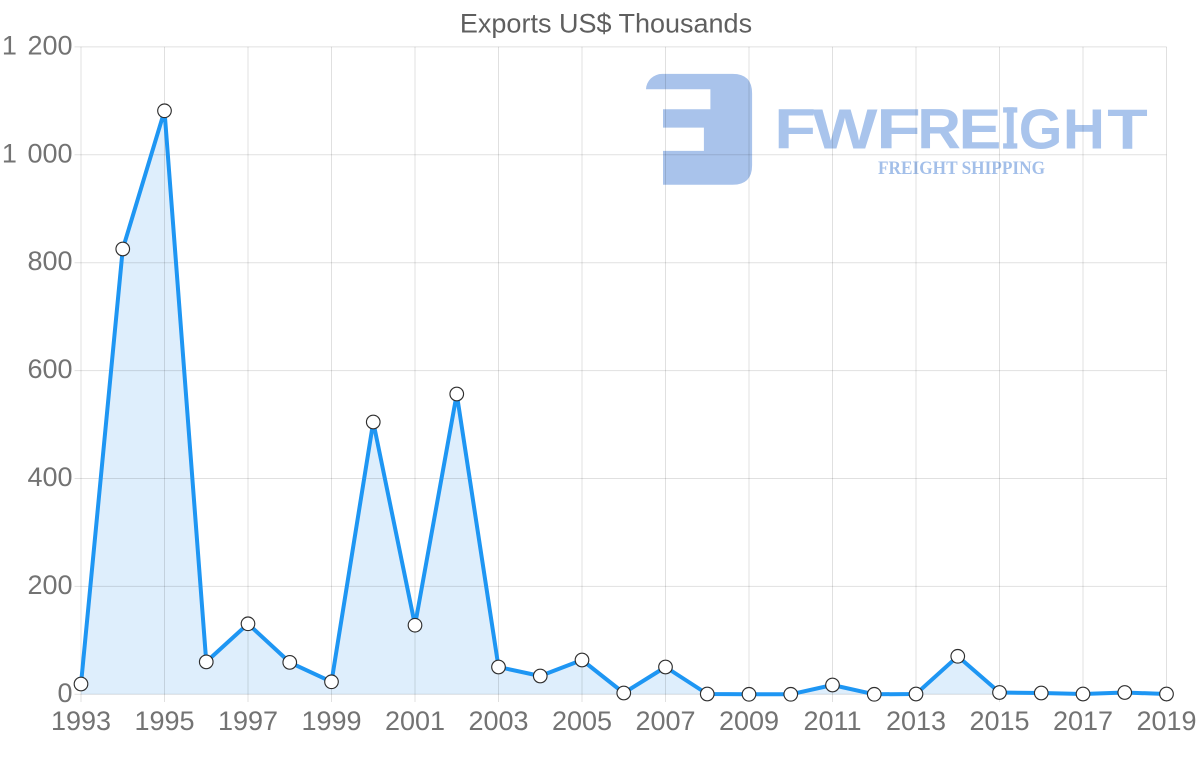  Describe the element at coordinates (665, 721) in the screenshot. I see `svg-text: 2007` at that location.